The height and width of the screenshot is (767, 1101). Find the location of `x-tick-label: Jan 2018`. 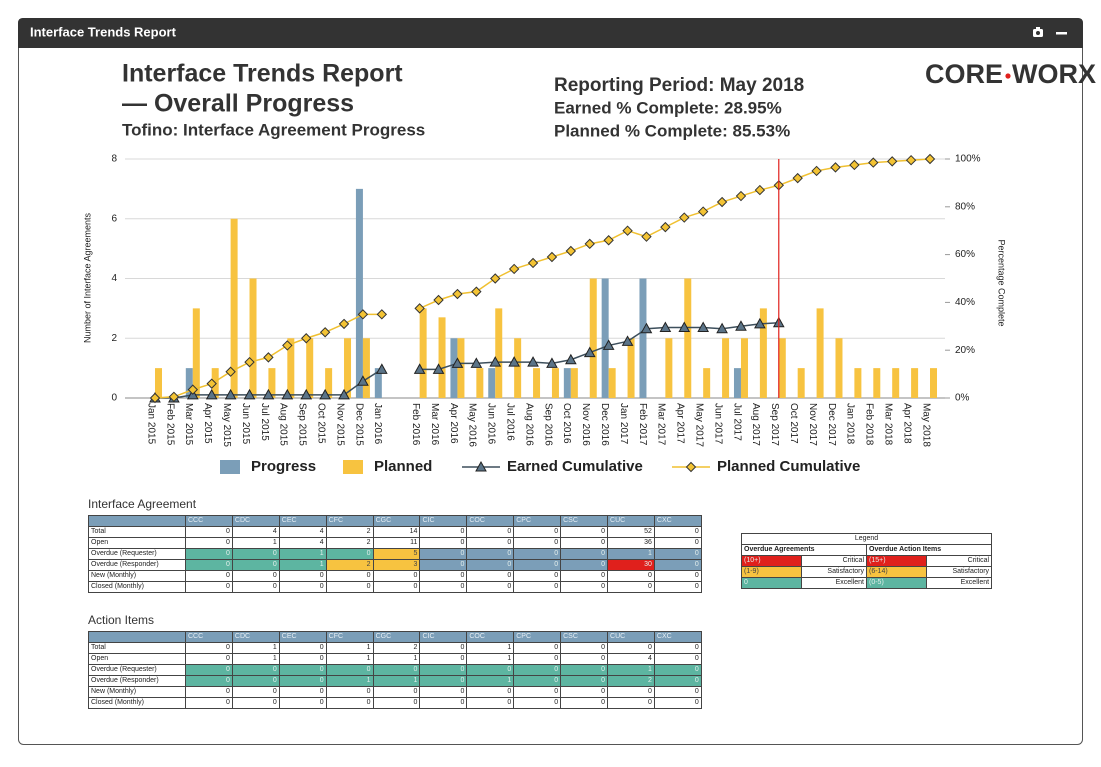

x-tick-label: Jan 2018 is located at coordinates (850, 424).